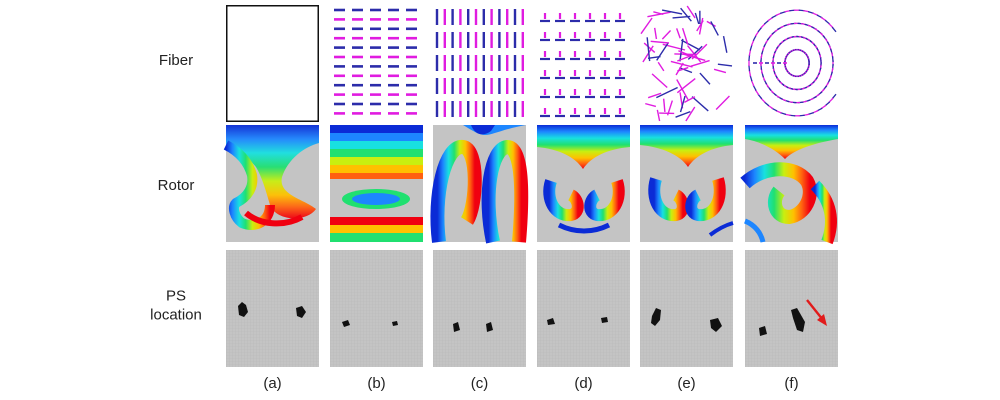 The image size is (1000, 400). I want to click on red-arrow-icon, so click(816, 312).